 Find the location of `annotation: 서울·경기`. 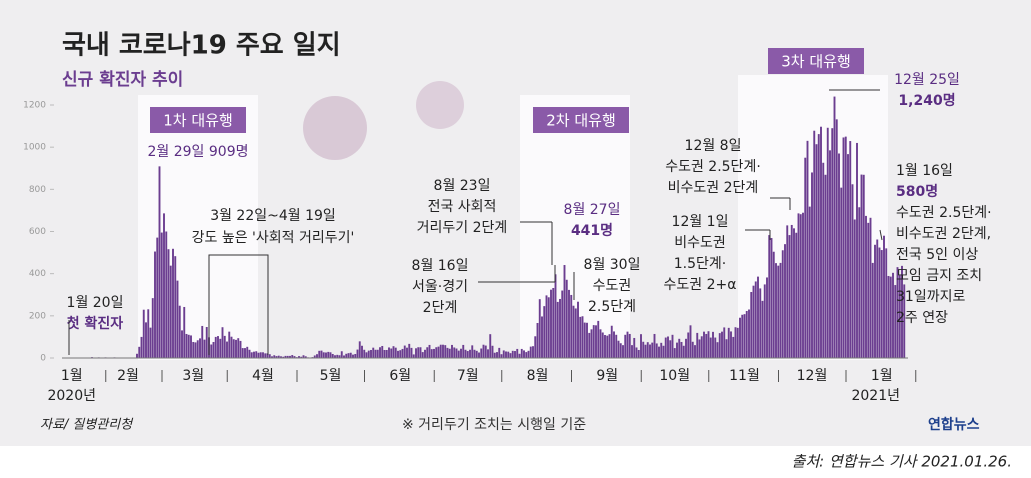

annotation: 서울·경기 is located at coordinates (440, 287).